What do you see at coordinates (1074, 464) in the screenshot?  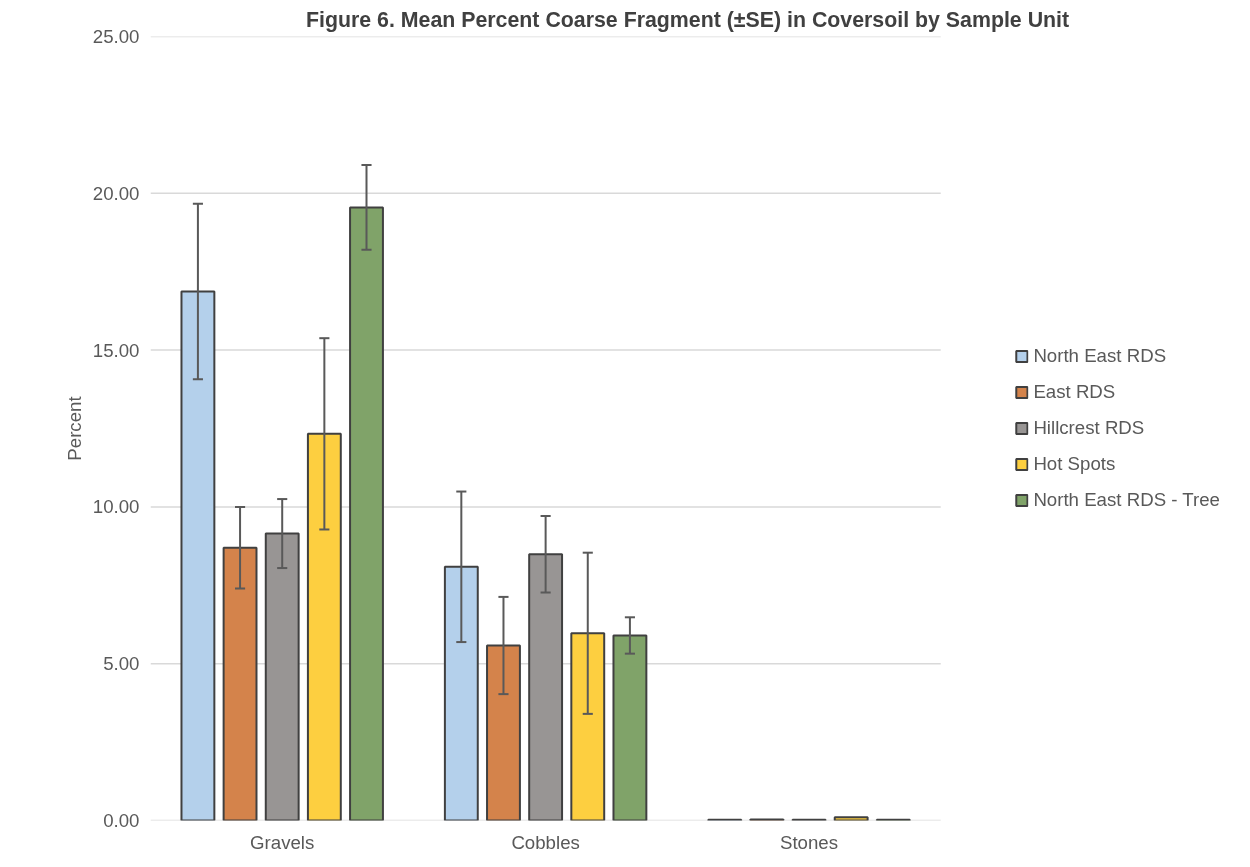 I see `legend-label: Hot Spots` at bounding box center [1074, 464].